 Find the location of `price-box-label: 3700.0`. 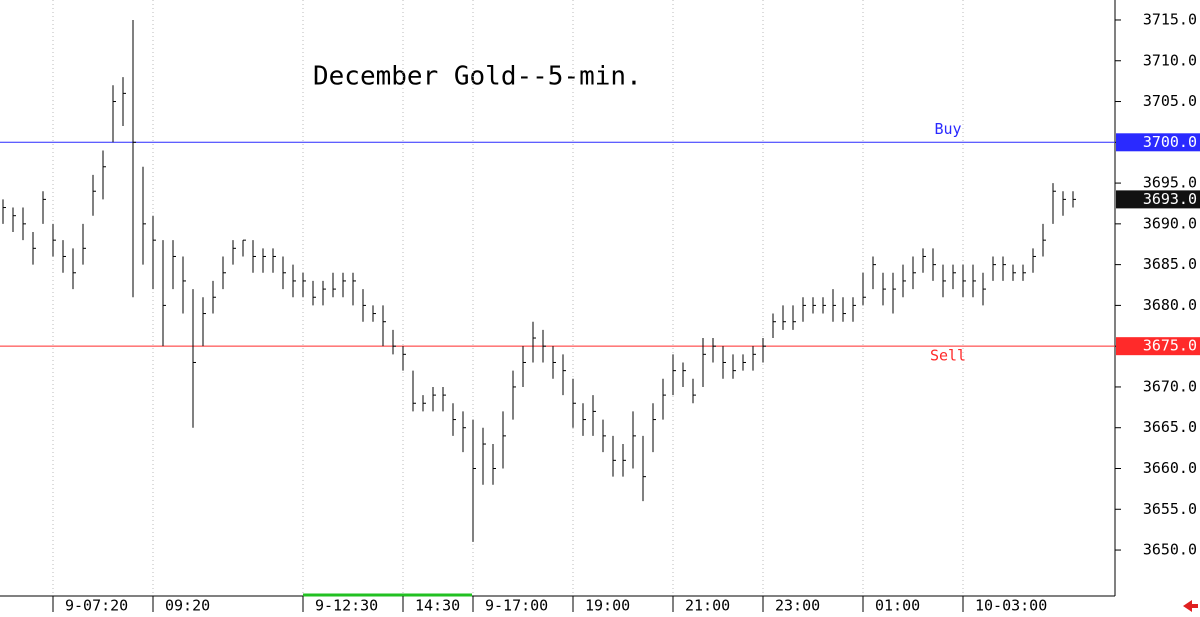

price-box-label: 3700.0 is located at coordinates (1170, 142).